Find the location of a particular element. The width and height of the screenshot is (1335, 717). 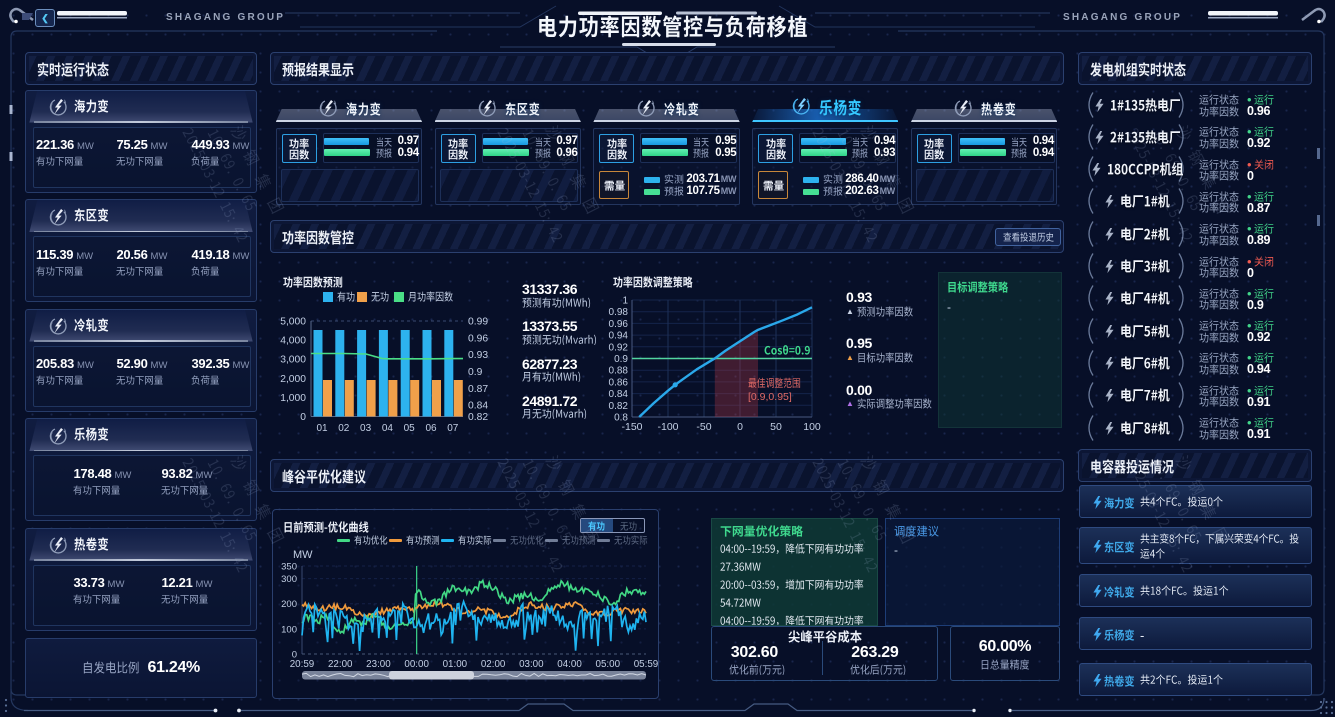

svg-text: 200 is located at coordinates (289, 604).